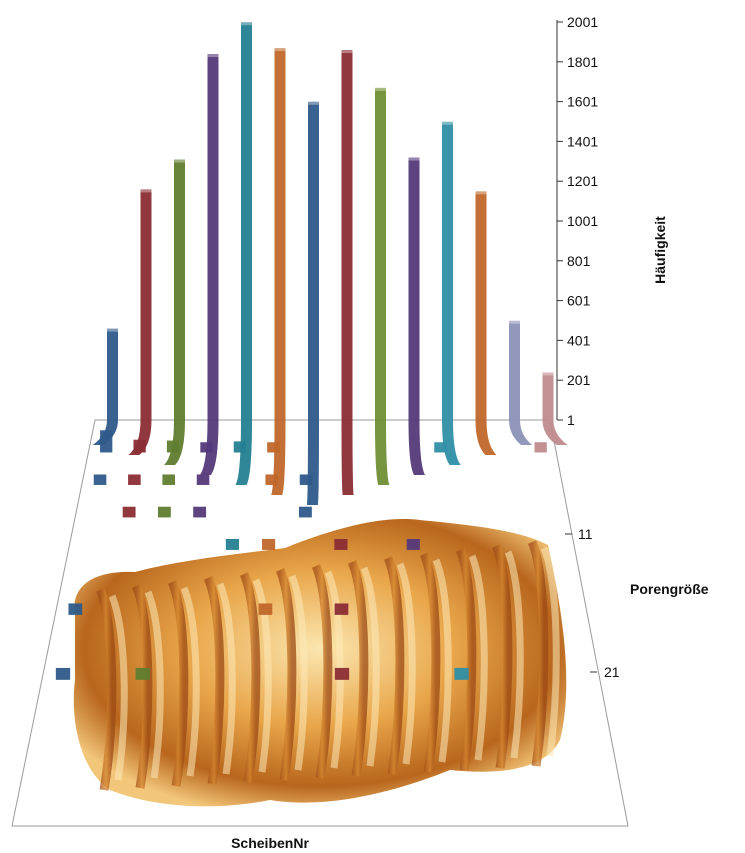 The width and height of the screenshot is (745, 853). I want to click on z-axis-tick-label: 1401, so click(582, 141).